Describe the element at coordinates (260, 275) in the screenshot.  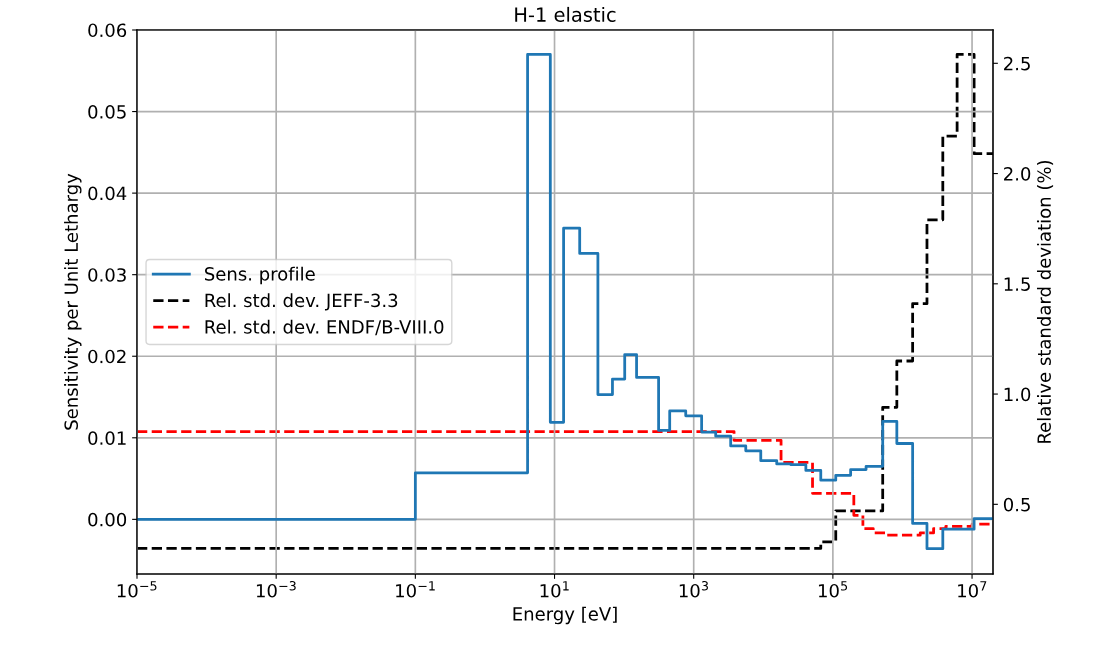
I see `legend-label: Sens. profile` at that location.